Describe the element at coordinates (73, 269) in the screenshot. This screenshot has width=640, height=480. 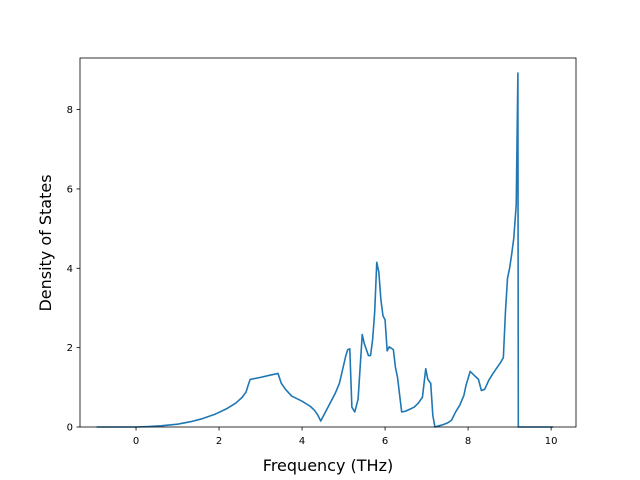
I see `y-axis-ticks: 0 2 4 6 8` at that location.